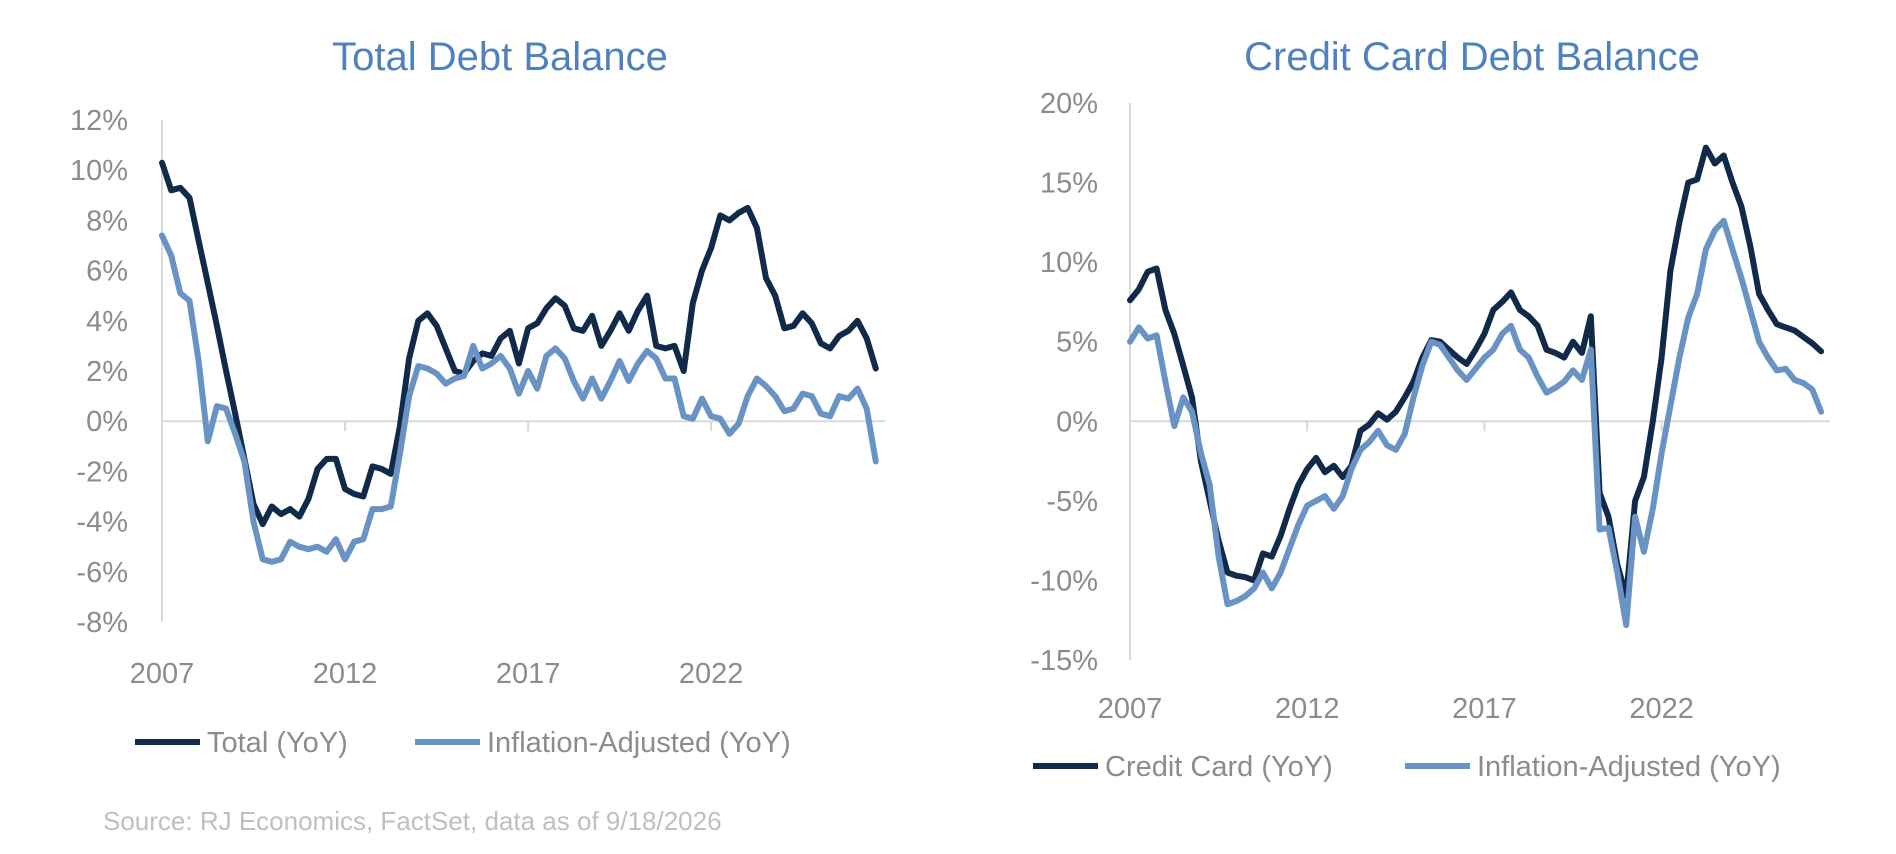  Describe the element at coordinates (1069, 184) in the screenshot. I see `y-tick-label: 15%` at that location.